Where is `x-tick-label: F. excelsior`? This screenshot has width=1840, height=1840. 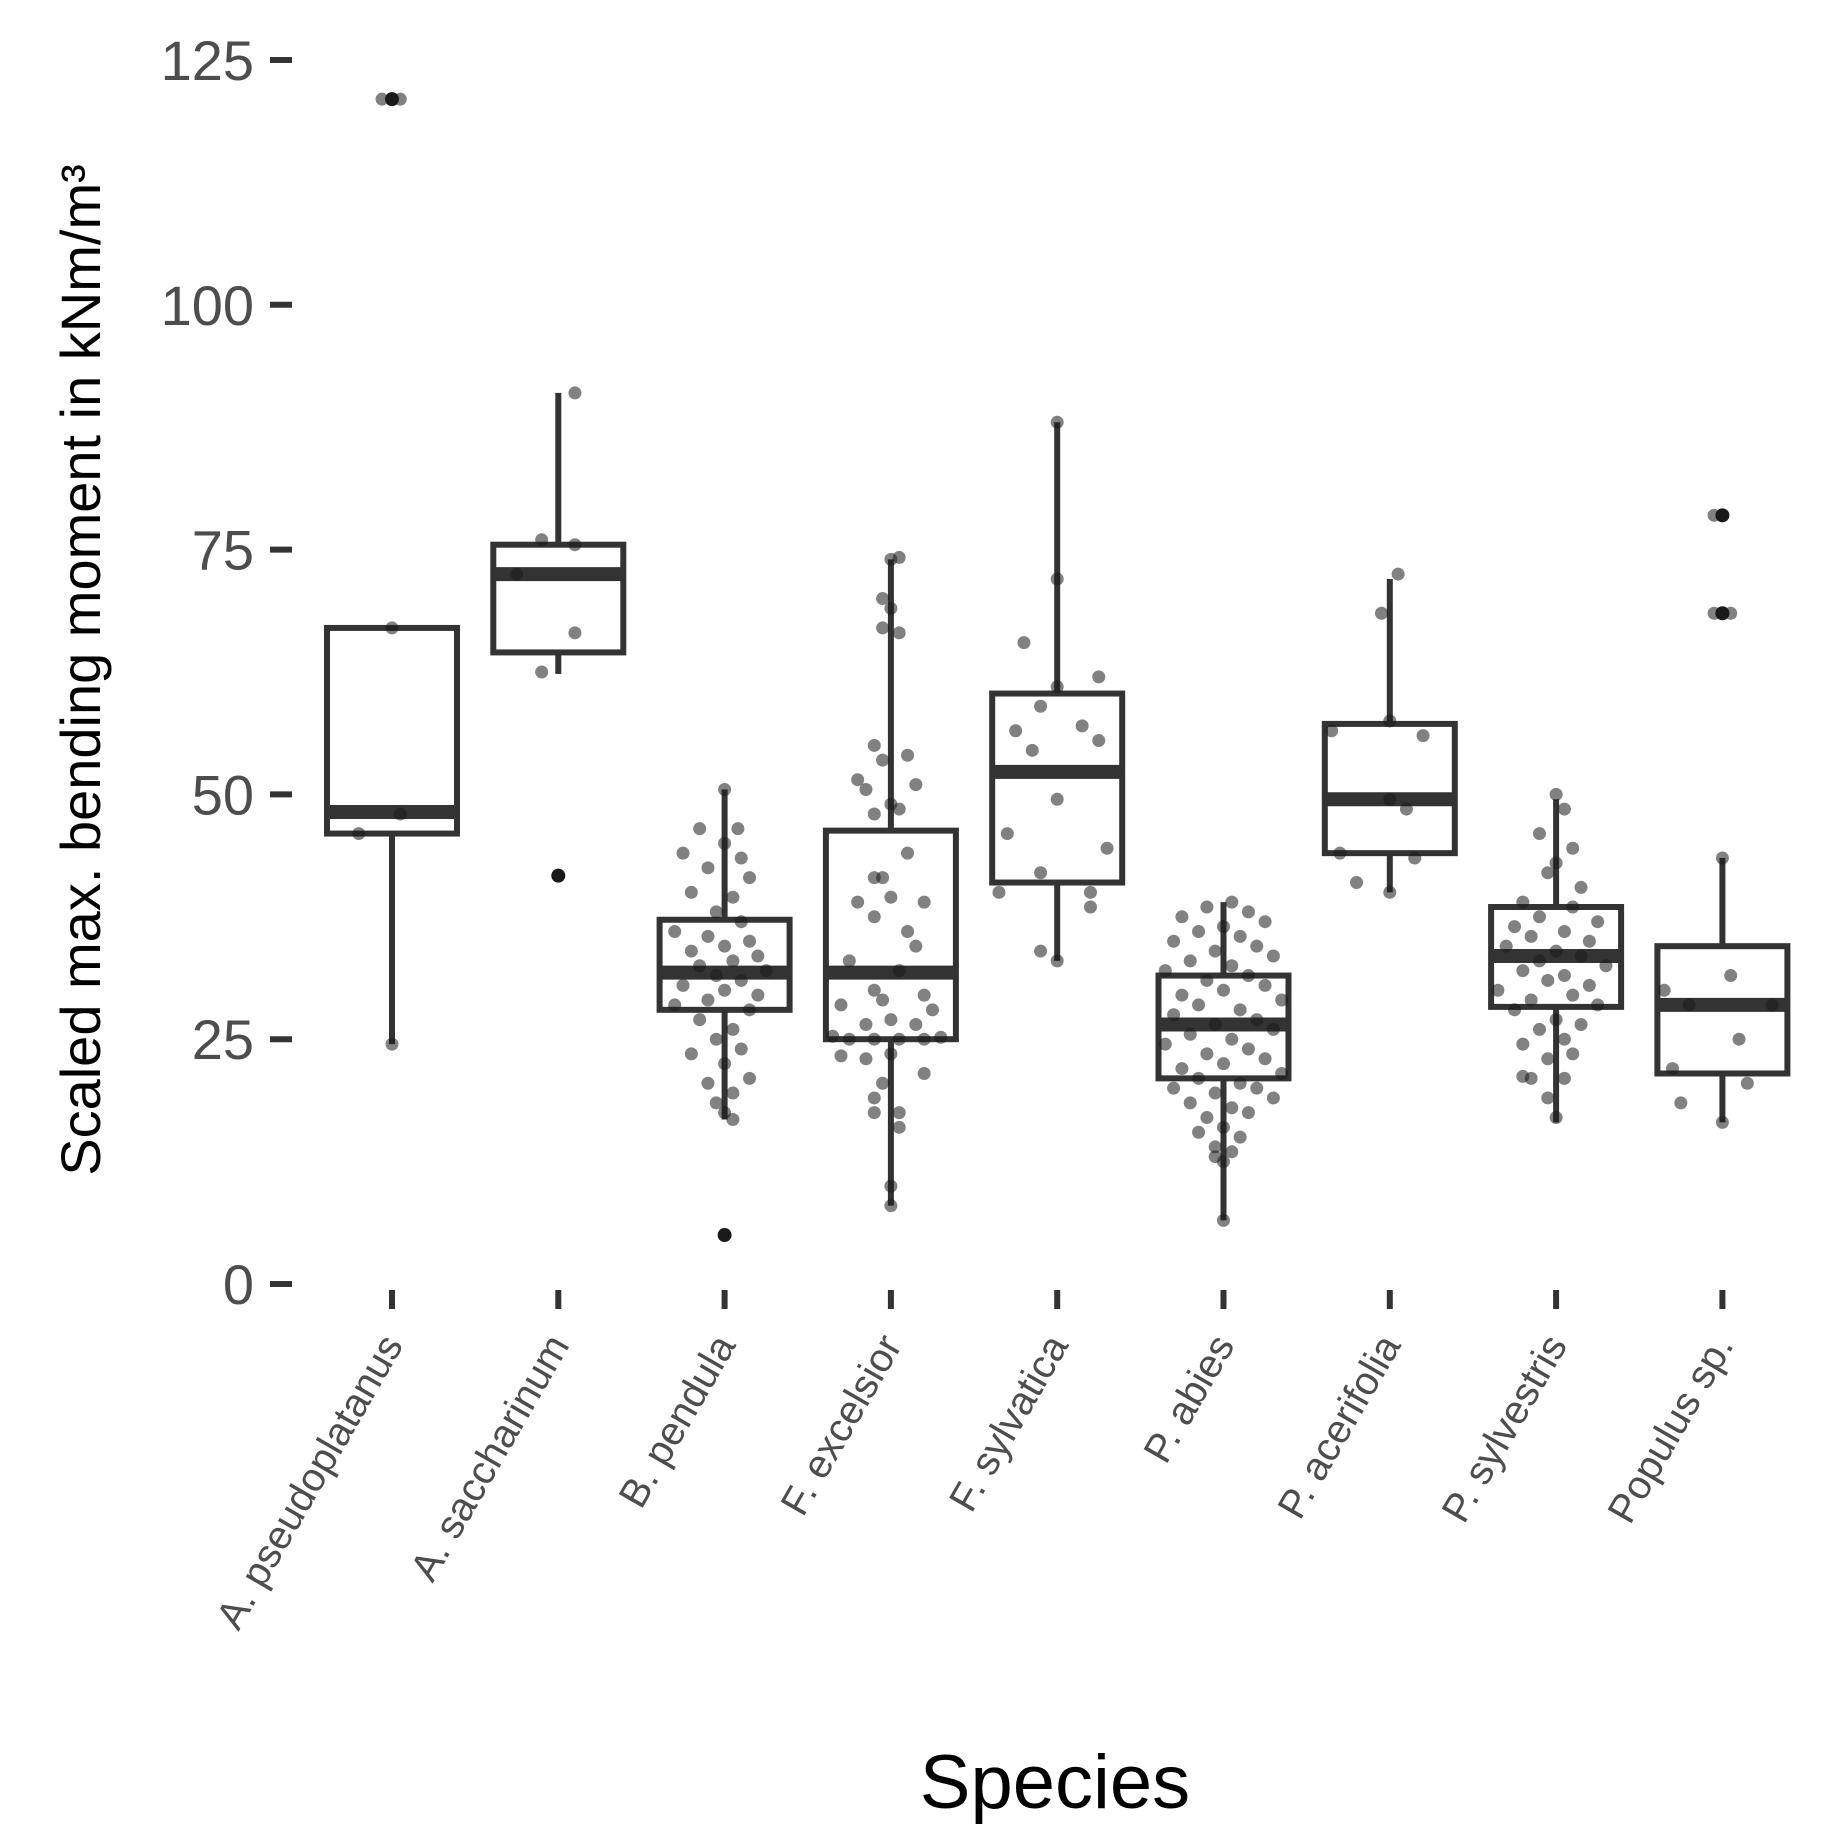 x-tick-label: F. excelsior is located at coordinates (842, 1425).